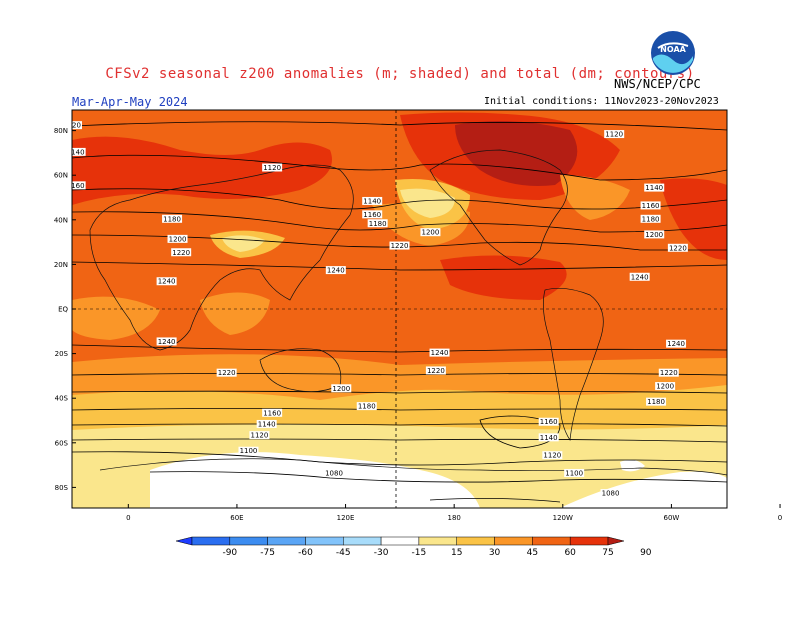 The width and height of the screenshot is (800, 618). I want to click on lon-axis: 0 60E 120E 180 120W 60W 0, so click(454, 513).